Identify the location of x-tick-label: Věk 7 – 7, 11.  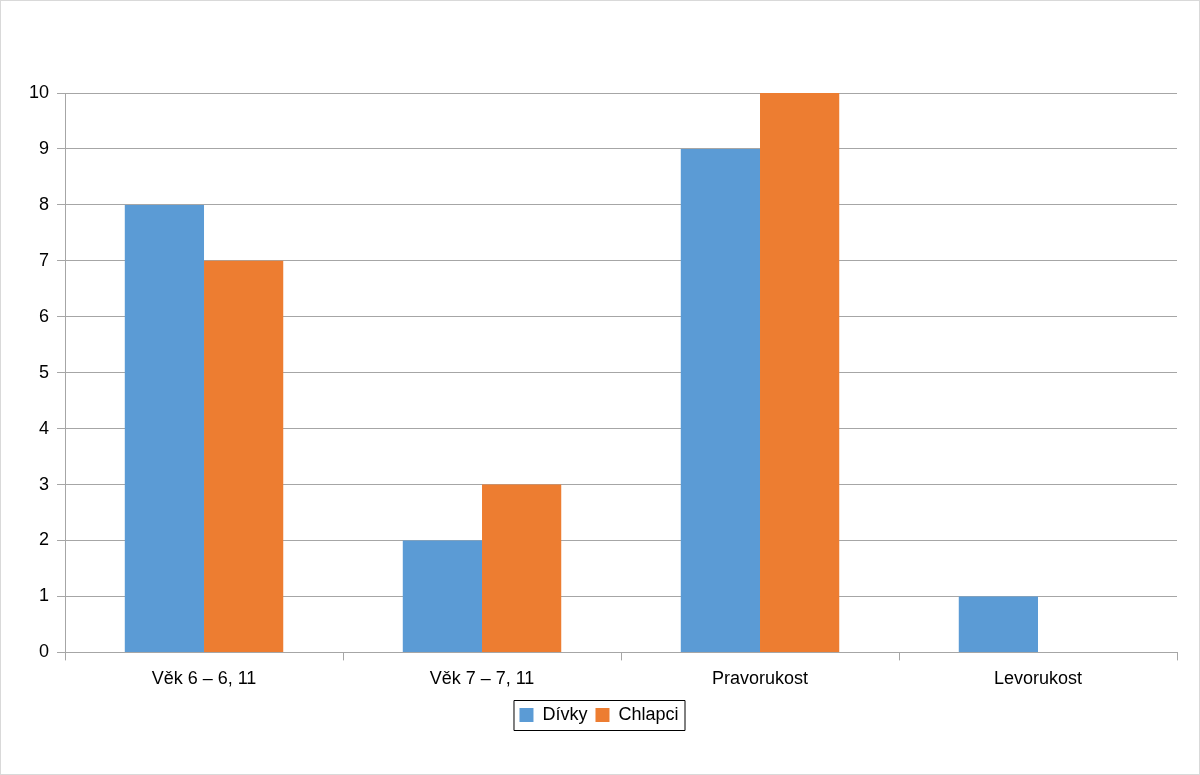
(482, 678).